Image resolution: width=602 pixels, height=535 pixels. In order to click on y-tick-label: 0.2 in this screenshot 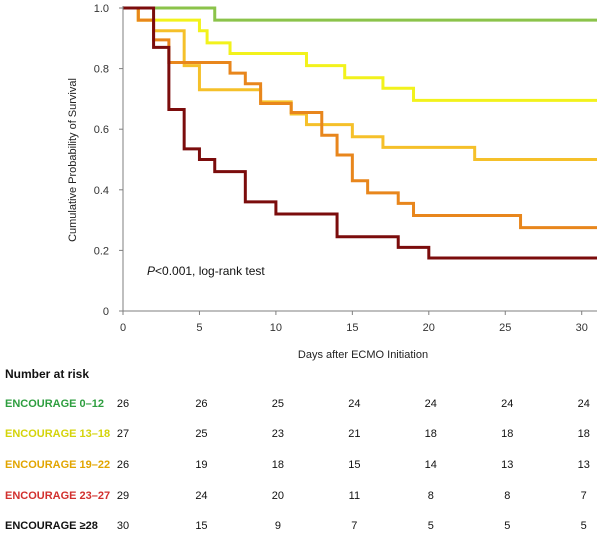, I will do `click(101, 251)`.